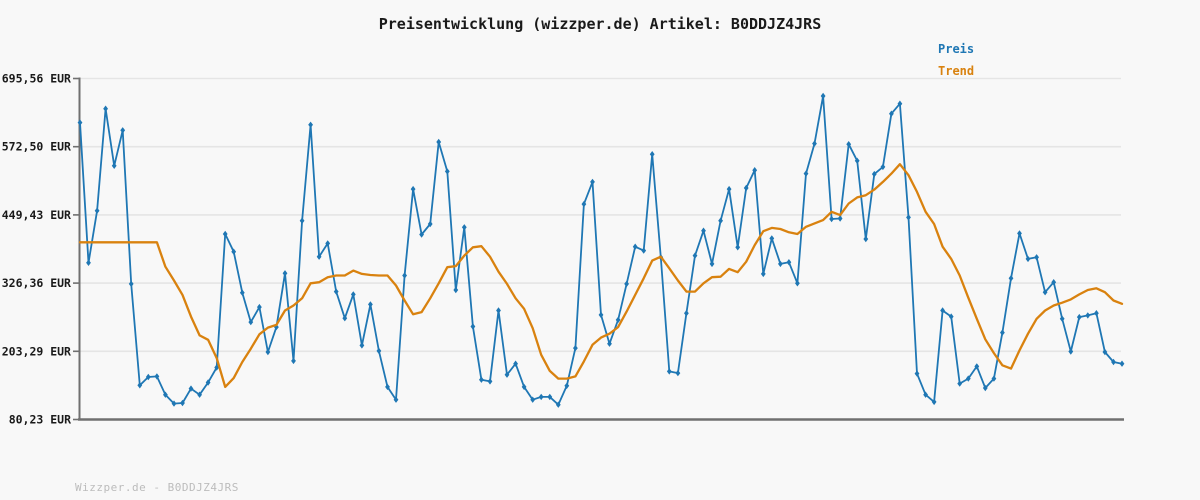 Image resolution: width=1200 pixels, height=500 pixels. I want to click on y-tick-label: 572,50 EUR, so click(36, 147).